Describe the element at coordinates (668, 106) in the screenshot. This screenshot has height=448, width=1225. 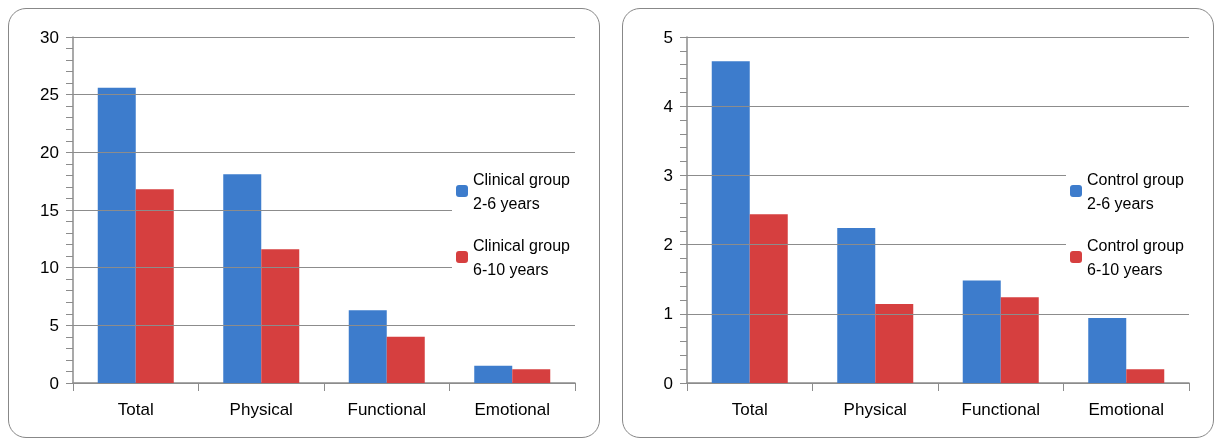
I see `y-tick-label: 4` at that location.